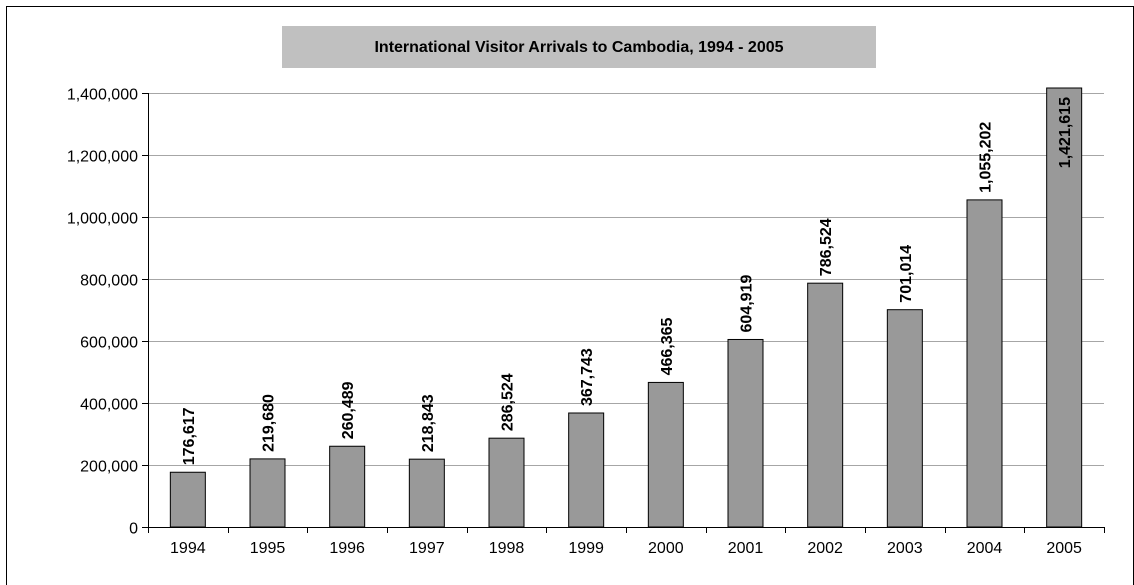  I want to click on x-tick-label: 2002, so click(825, 548).